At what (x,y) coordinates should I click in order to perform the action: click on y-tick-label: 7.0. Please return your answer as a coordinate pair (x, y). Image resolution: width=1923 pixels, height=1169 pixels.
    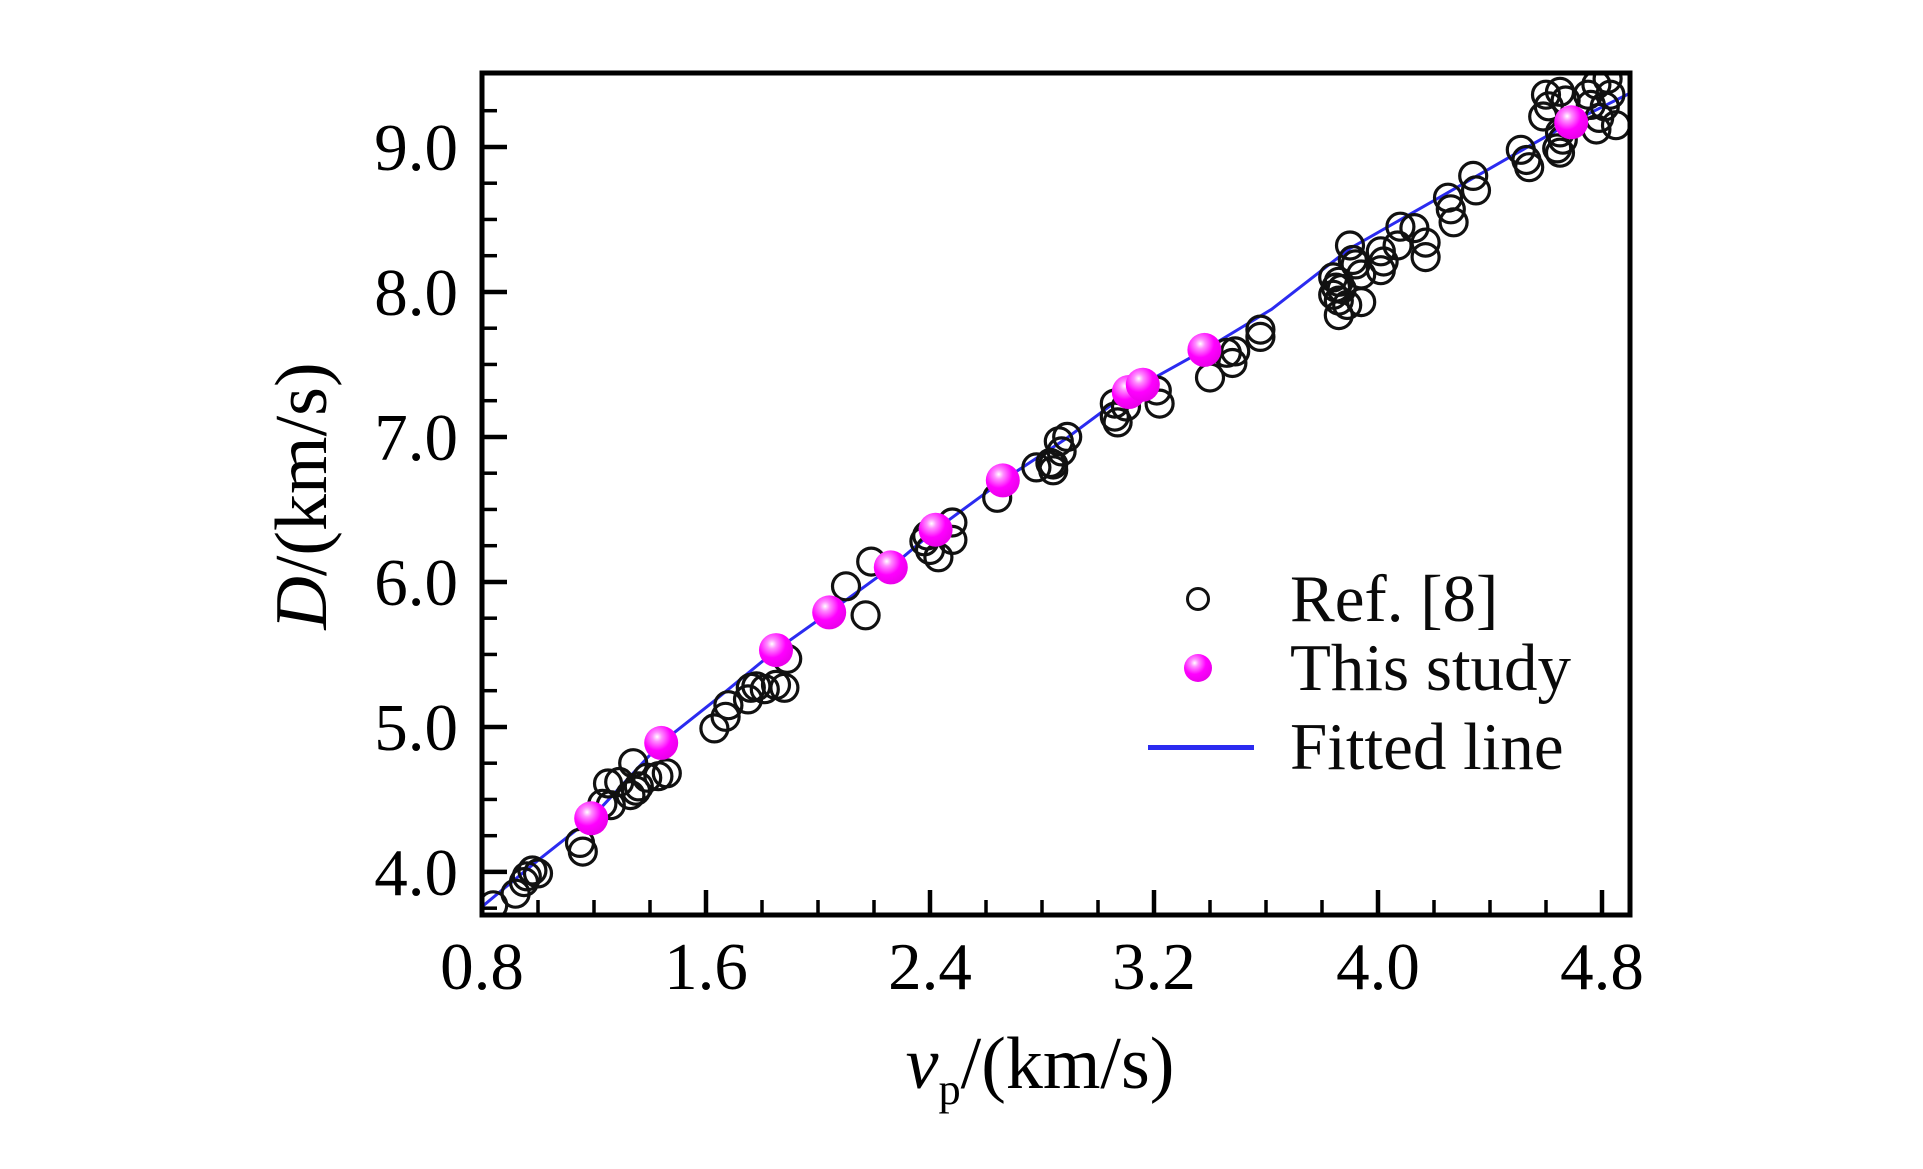
    Looking at the image, I should click on (416, 438).